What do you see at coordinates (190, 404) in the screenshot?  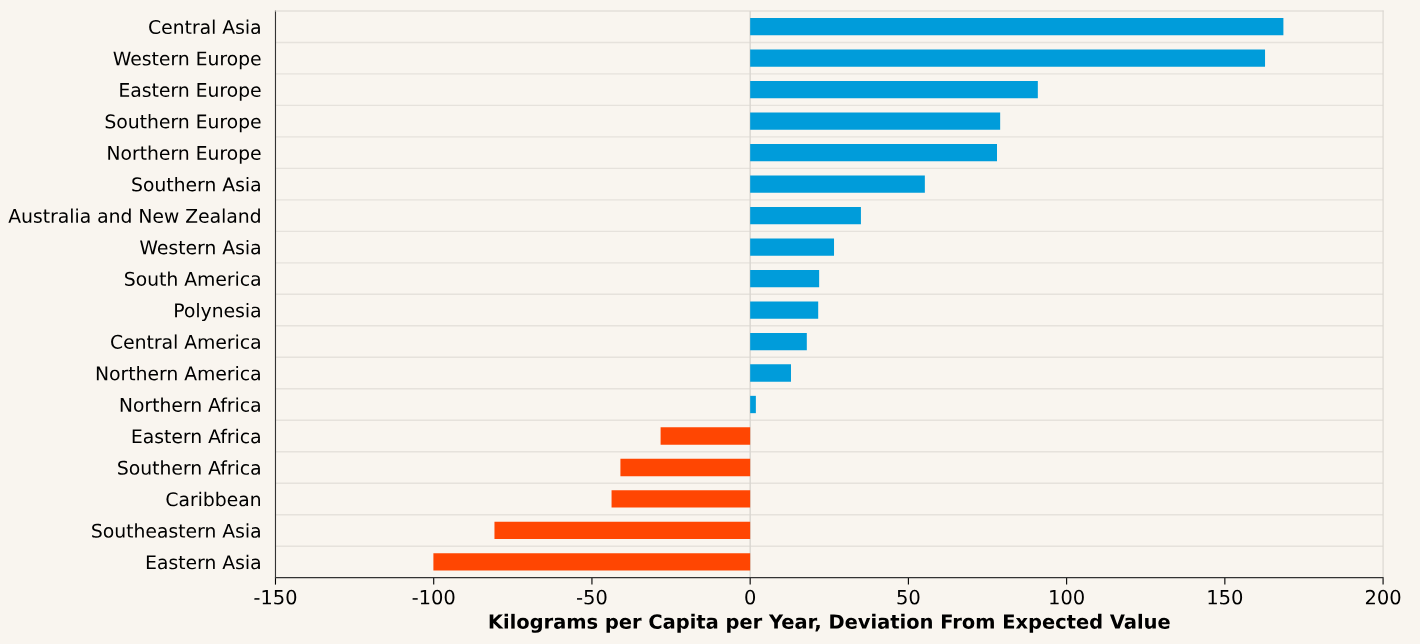 I see `y-tick-label: Northern Africa` at bounding box center [190, 404].